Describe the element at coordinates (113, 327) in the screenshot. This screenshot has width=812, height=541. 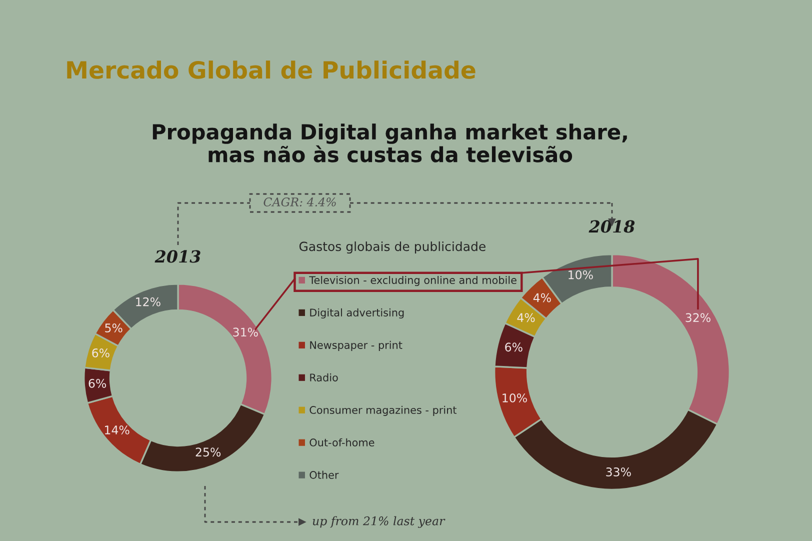
I see `data-label: 5%` at that location.